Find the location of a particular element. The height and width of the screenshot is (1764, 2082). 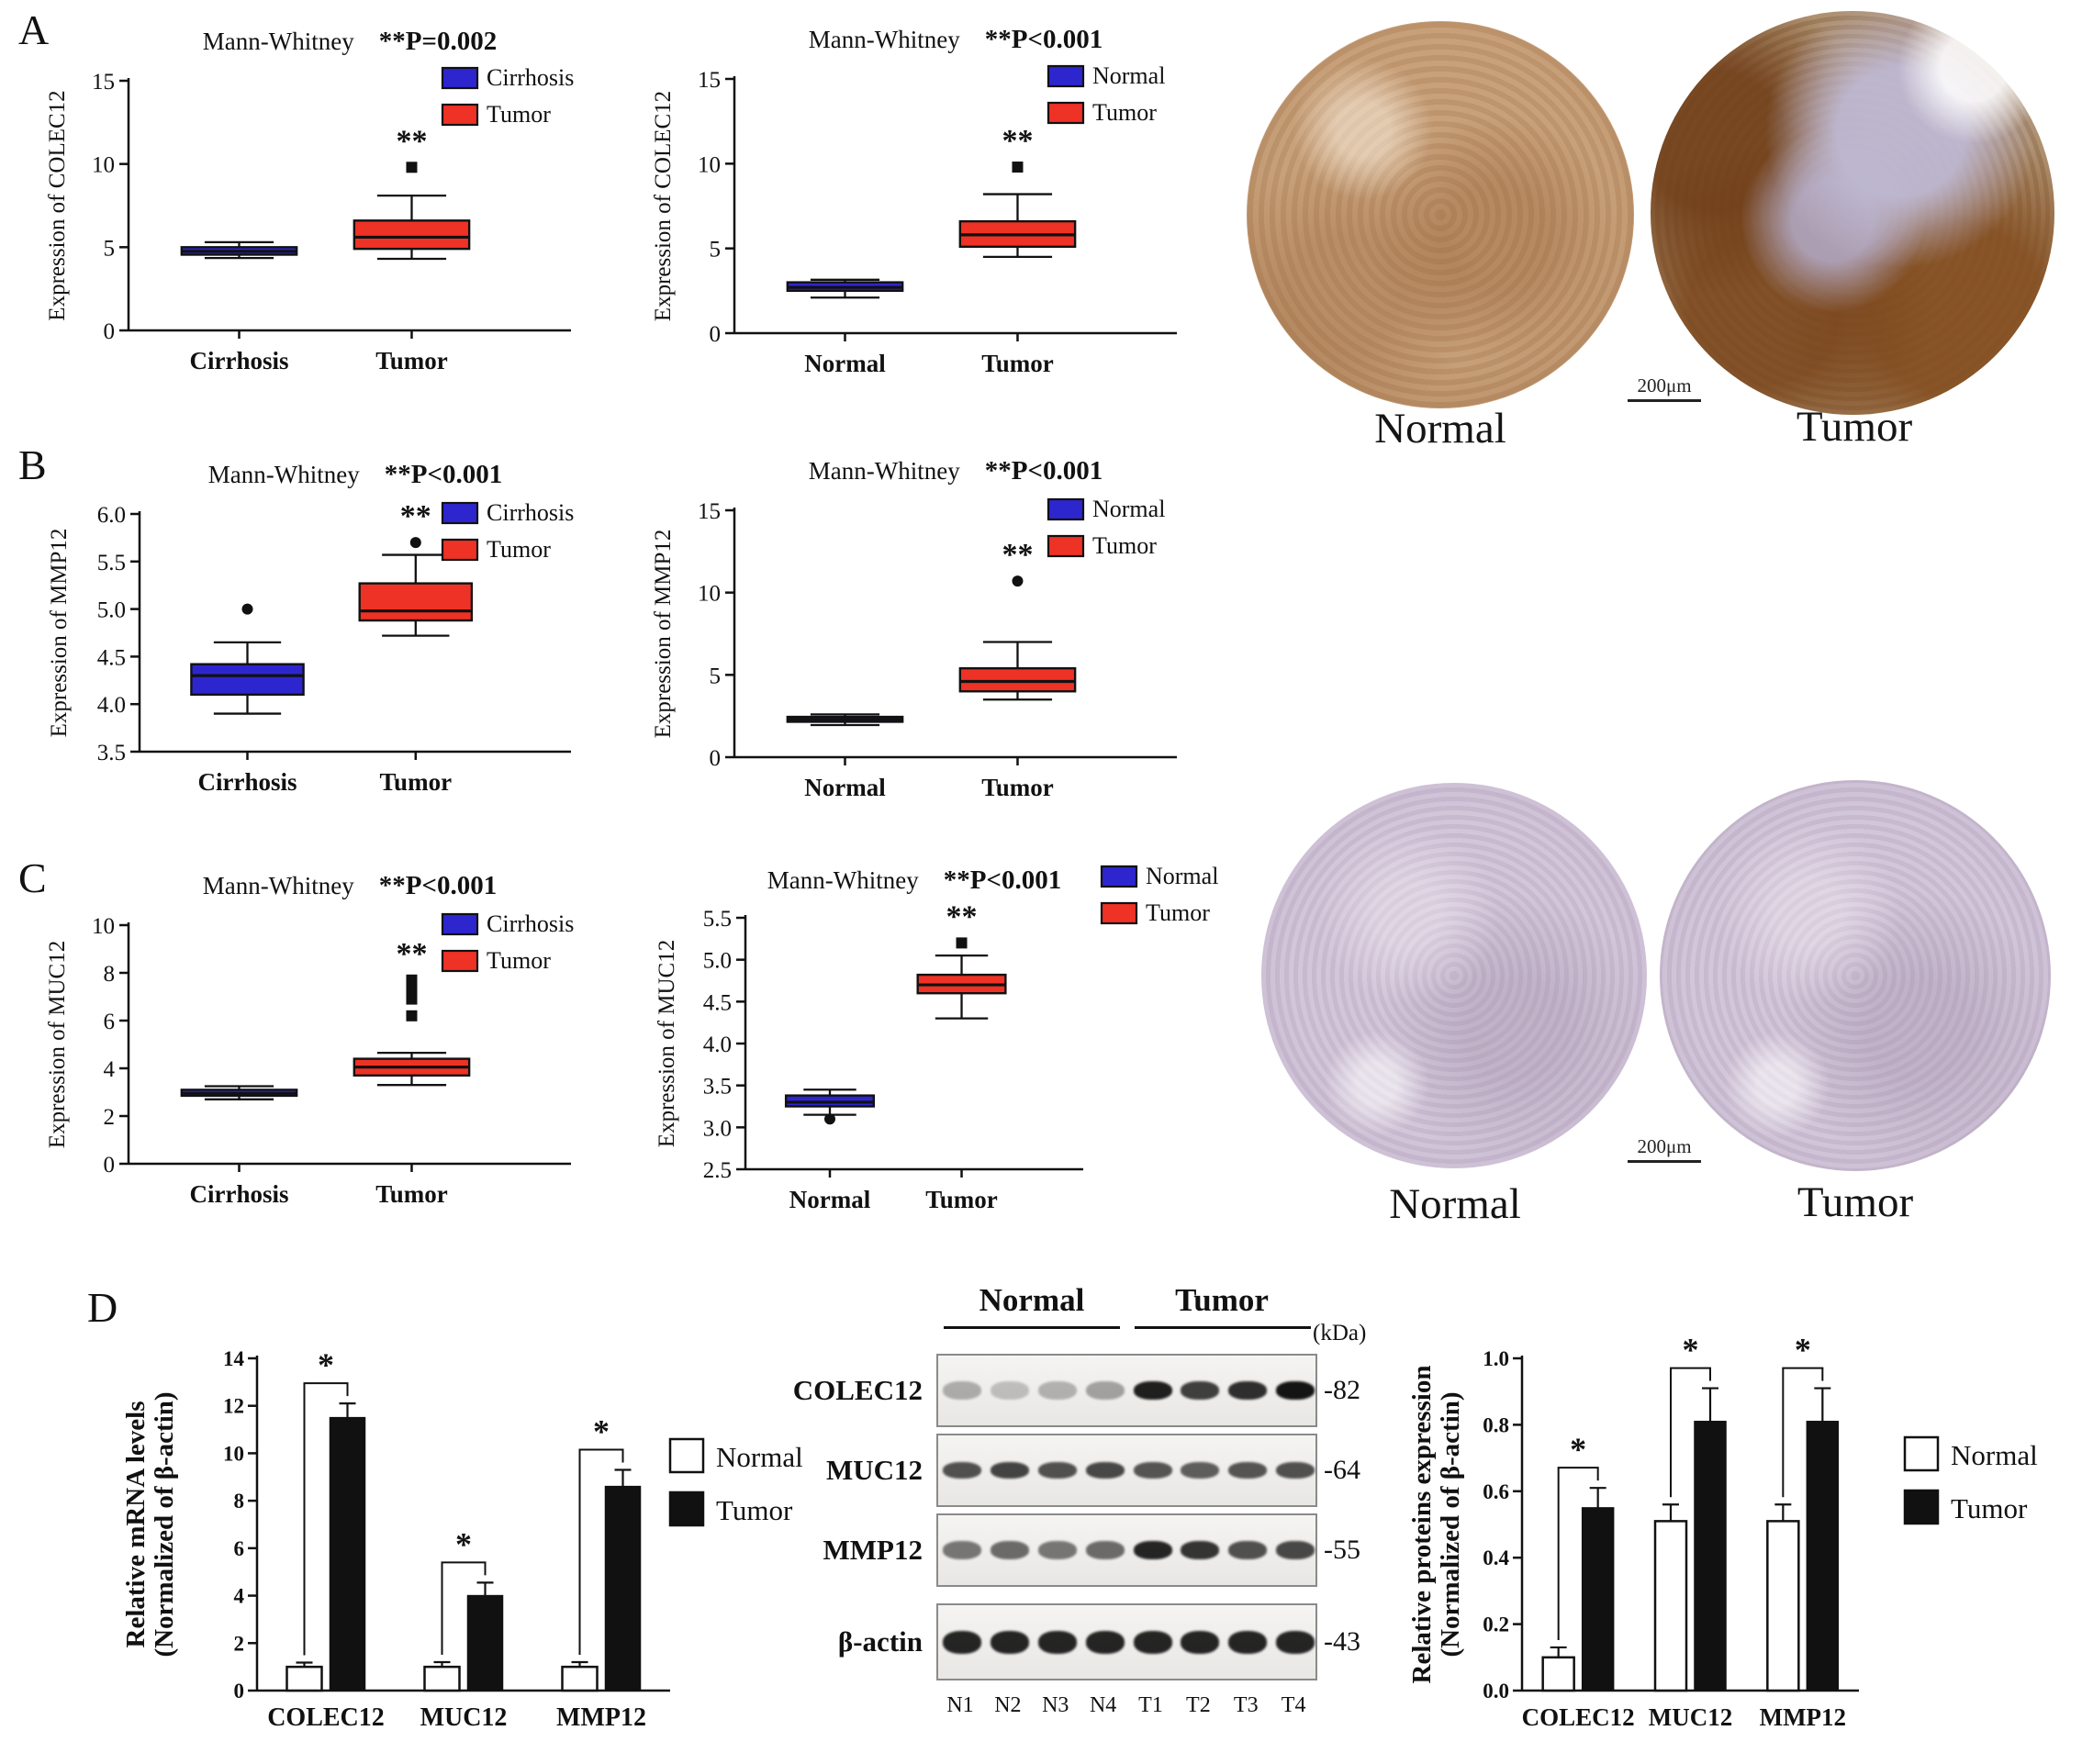

svg-text: 5.5 is located at coordinates (718, 919).